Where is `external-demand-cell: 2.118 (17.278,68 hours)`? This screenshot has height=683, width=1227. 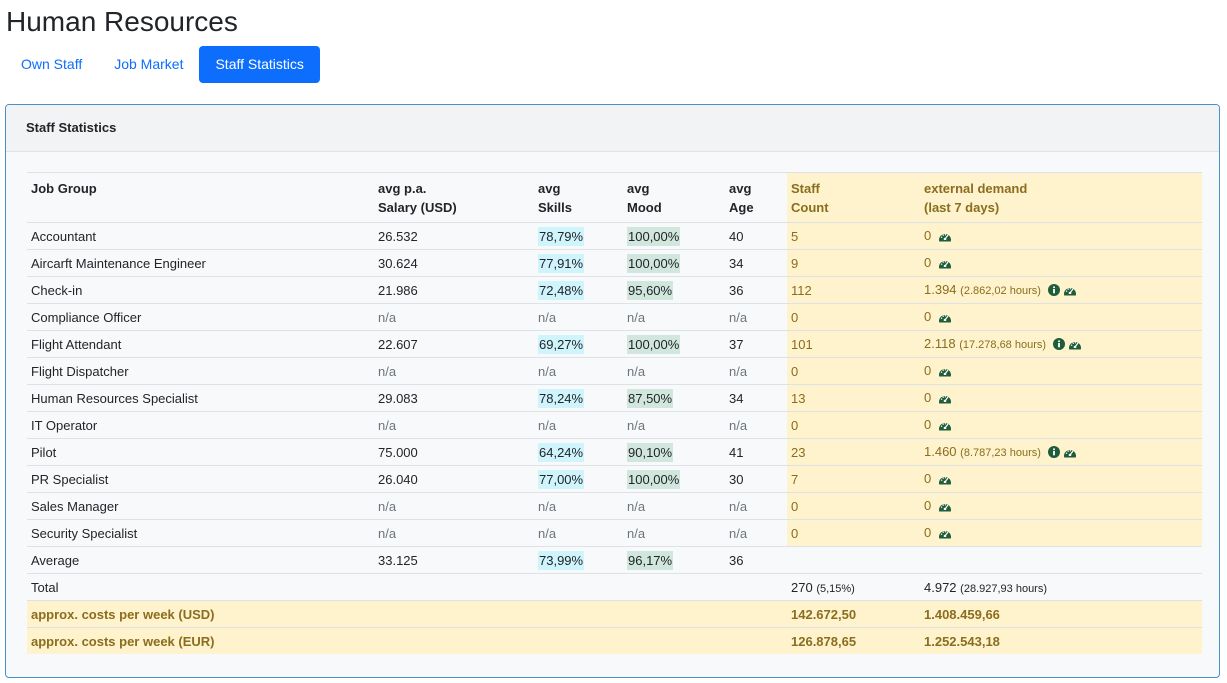 external-demand-cell: 2.118 (17.278,68 hours) is located at coordinates (1061, 344).